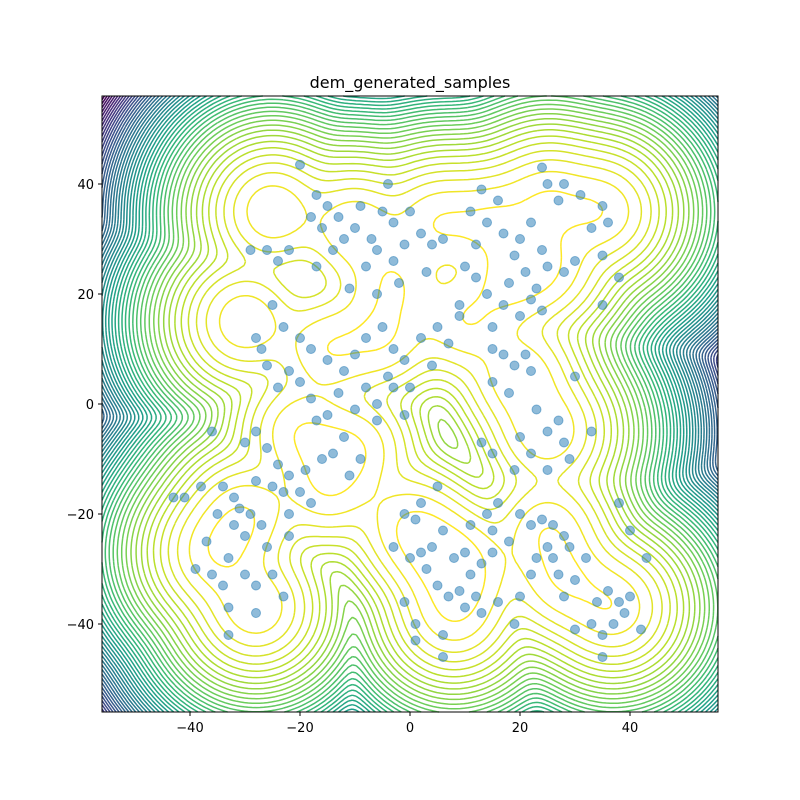 This screenshot has width=800, height=800. I want to click on x-tick-label: 20, so click(520, 728).